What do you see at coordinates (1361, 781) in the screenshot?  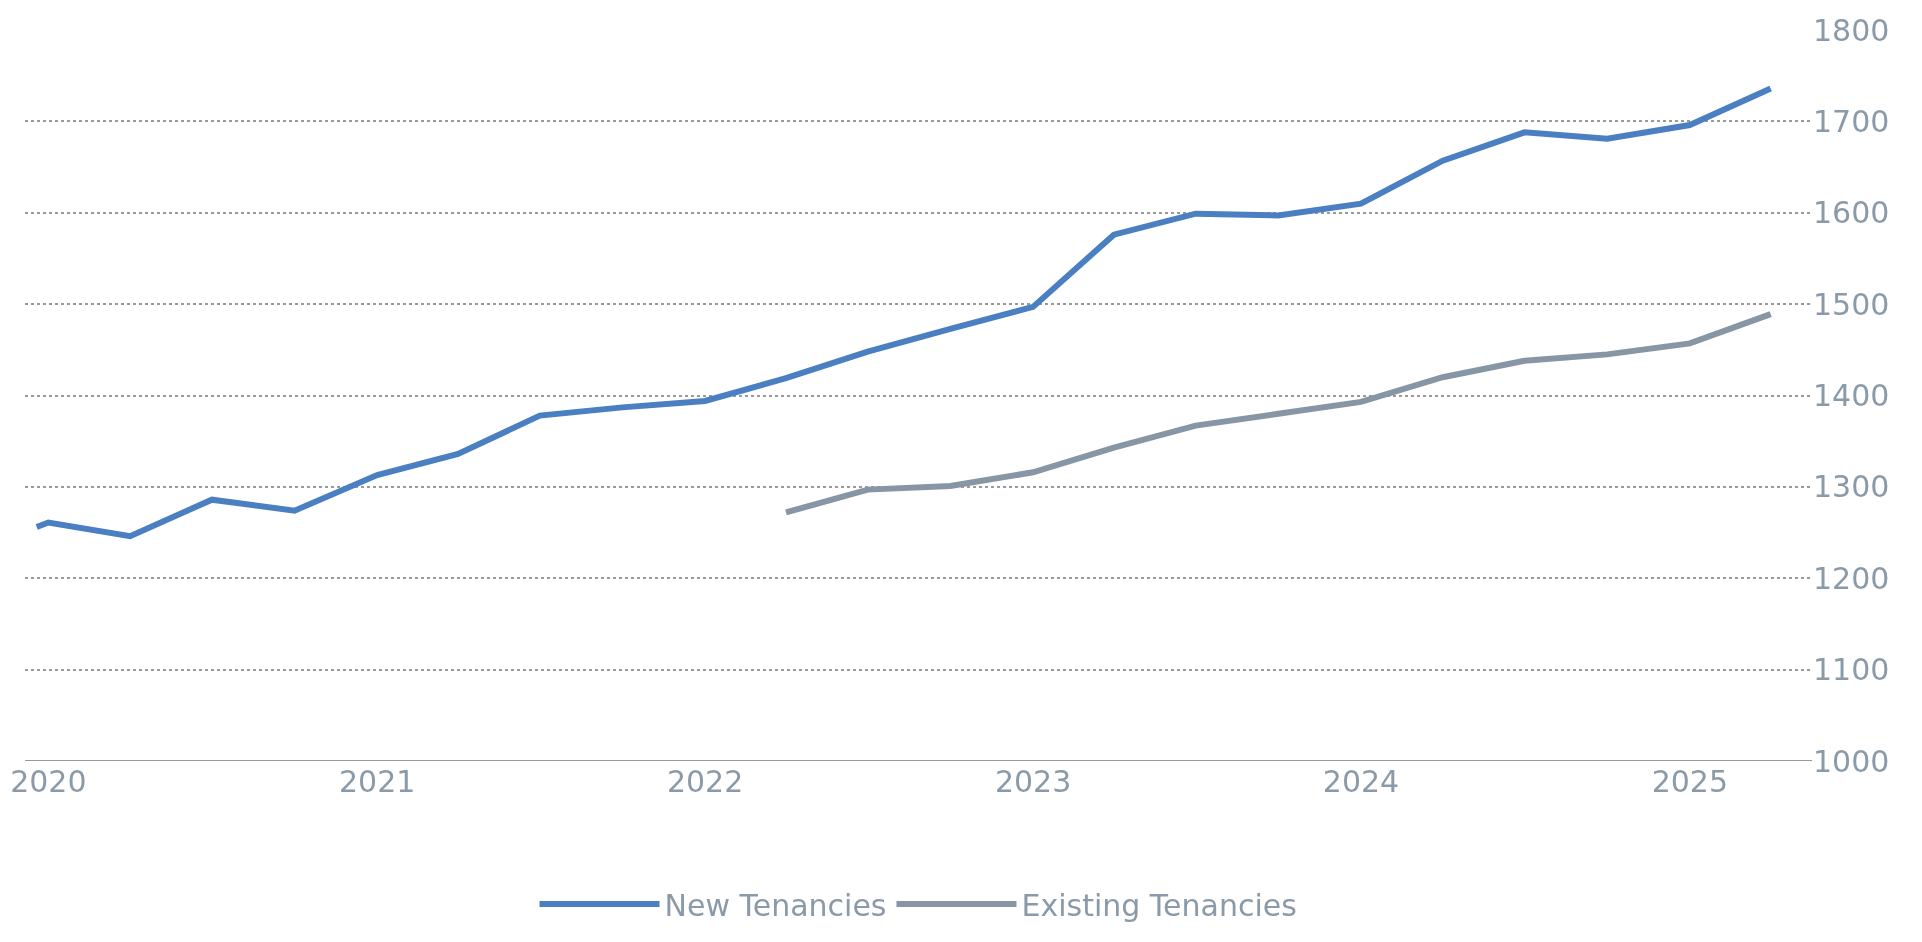 I see `x-tick-label: 2024` at bounding box center [1361, 781].